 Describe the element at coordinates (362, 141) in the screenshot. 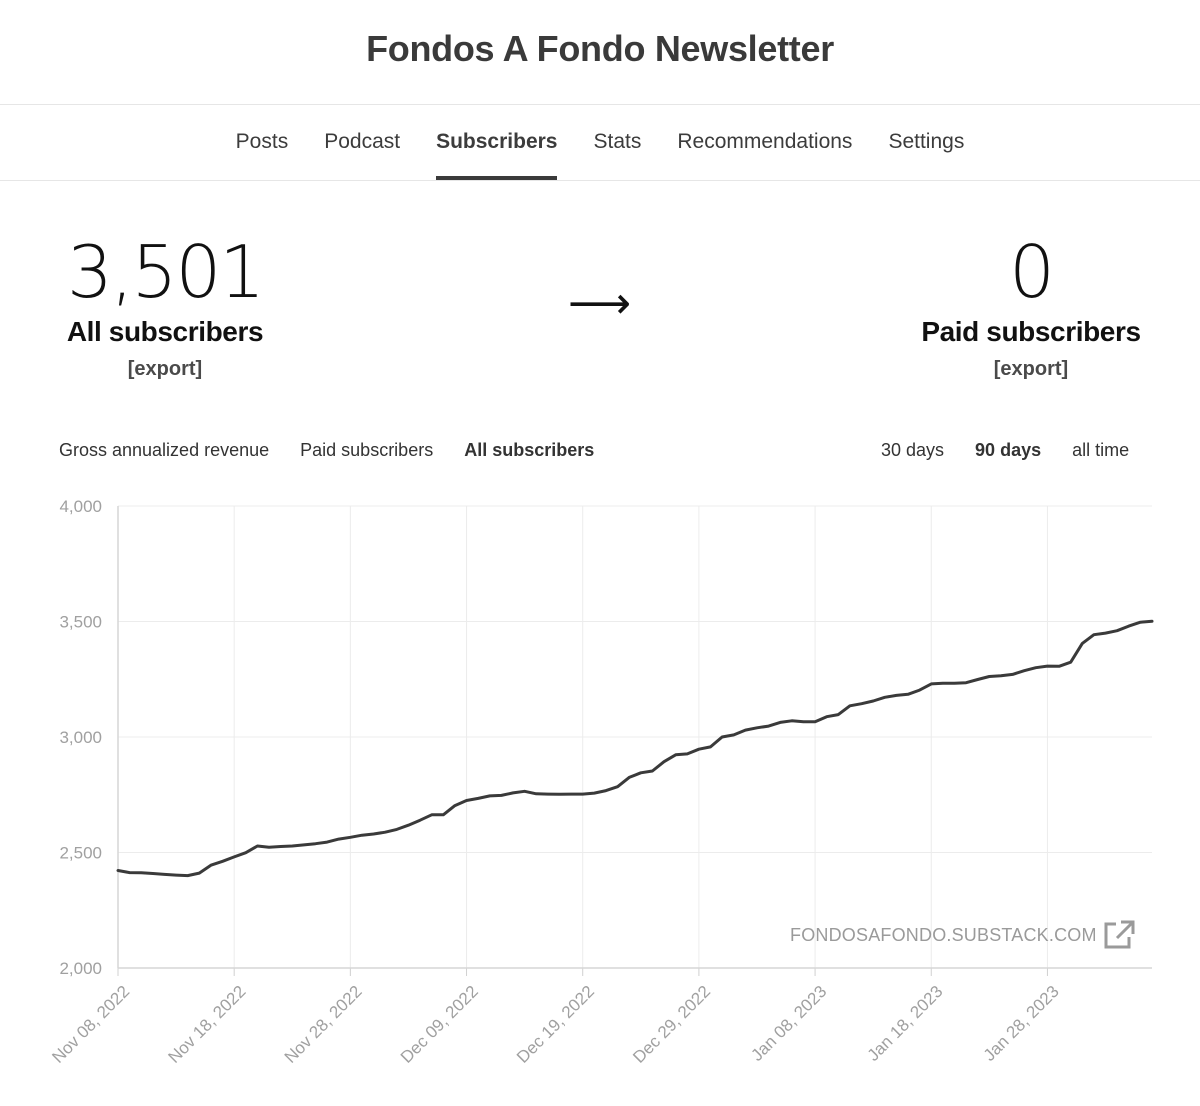

I see `tab-podcast: Podcast` at that location.